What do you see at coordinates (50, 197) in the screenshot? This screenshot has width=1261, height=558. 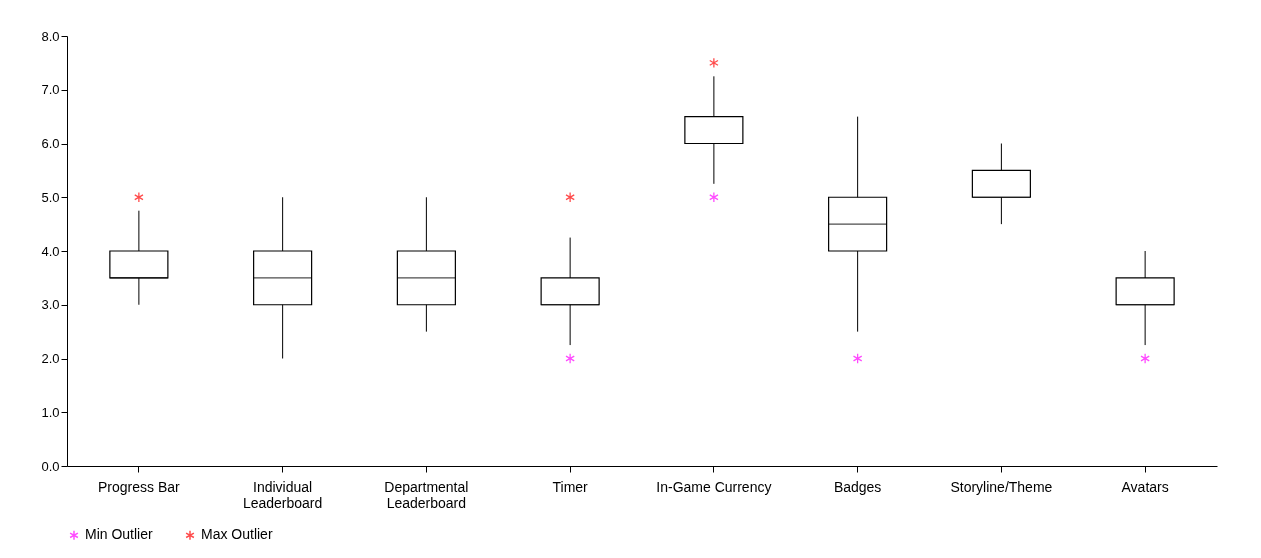 I see `y-tick-label: 5.0` at bounding box center [50, 197].